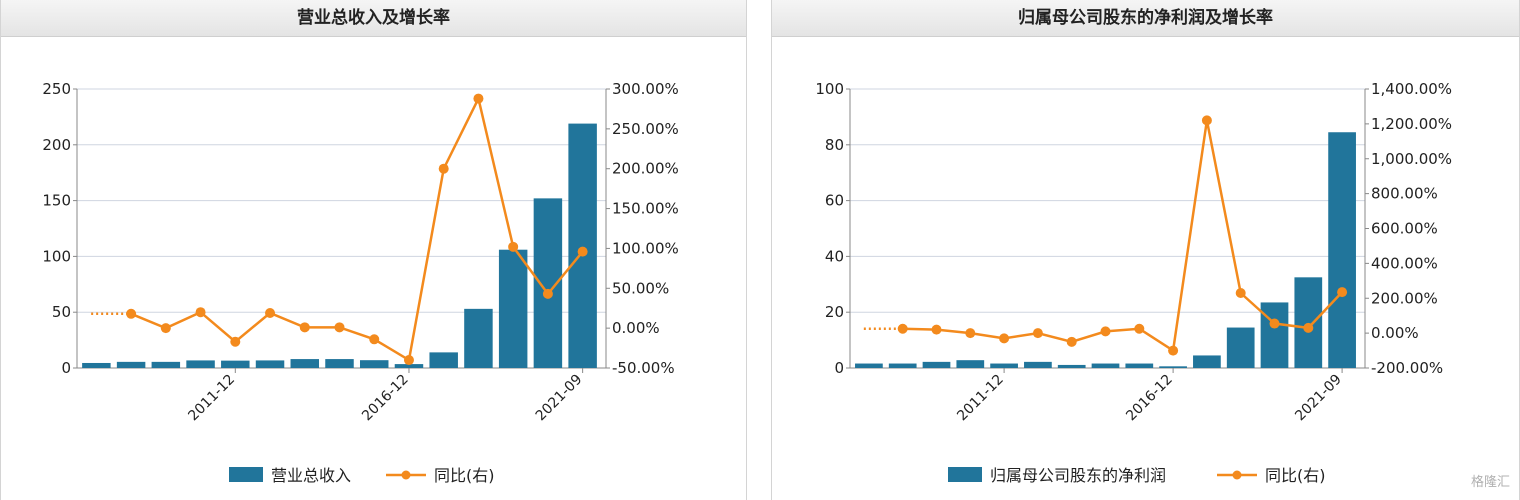 The height and width of the screenshot is (500, 1520). I want to click on left-axis-tick-label: 60, so click(834, 201).